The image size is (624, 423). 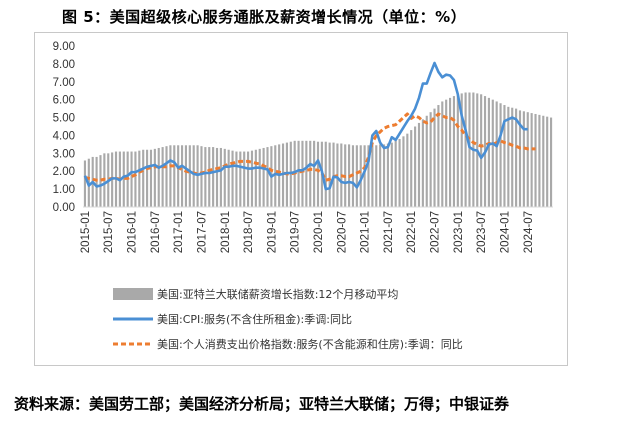 What do you see at coordinates (133, 294) in the screenshot?
I see `legend-swatch-bar` at bounding box center [133, 294].